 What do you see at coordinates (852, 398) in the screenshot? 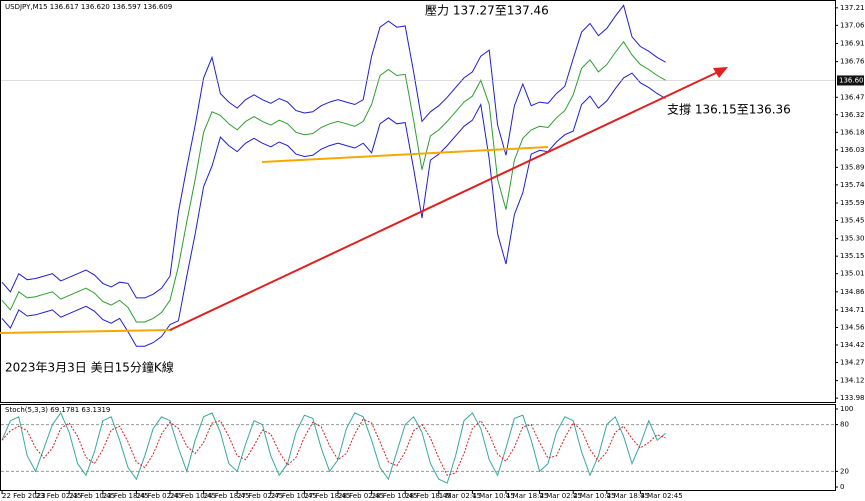
I see `y-tick-label: 133.980` at bounding box center [852, 398].